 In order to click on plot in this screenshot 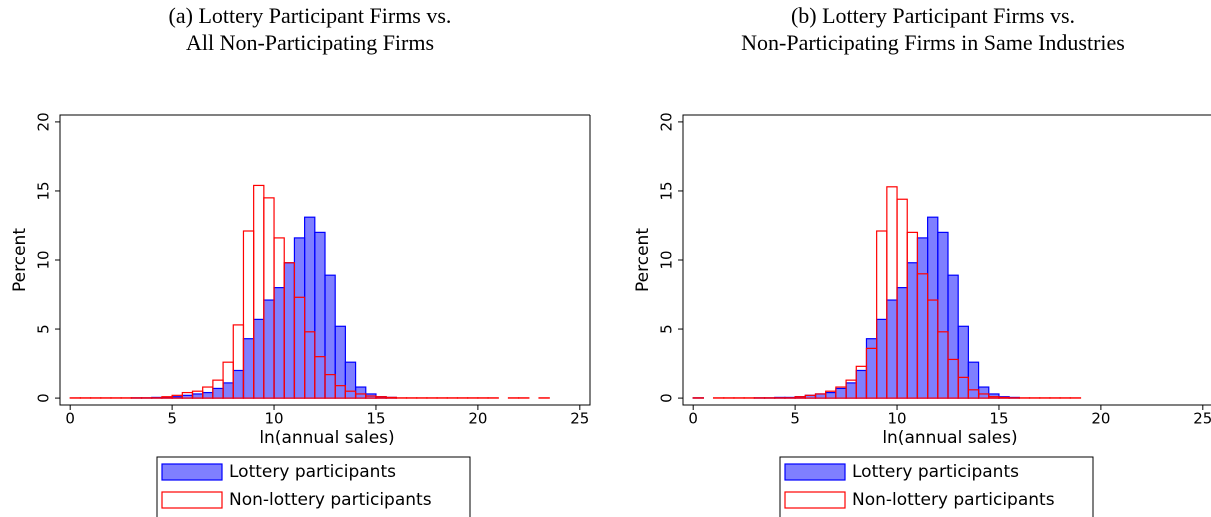, I will do `click(887, 292)`.